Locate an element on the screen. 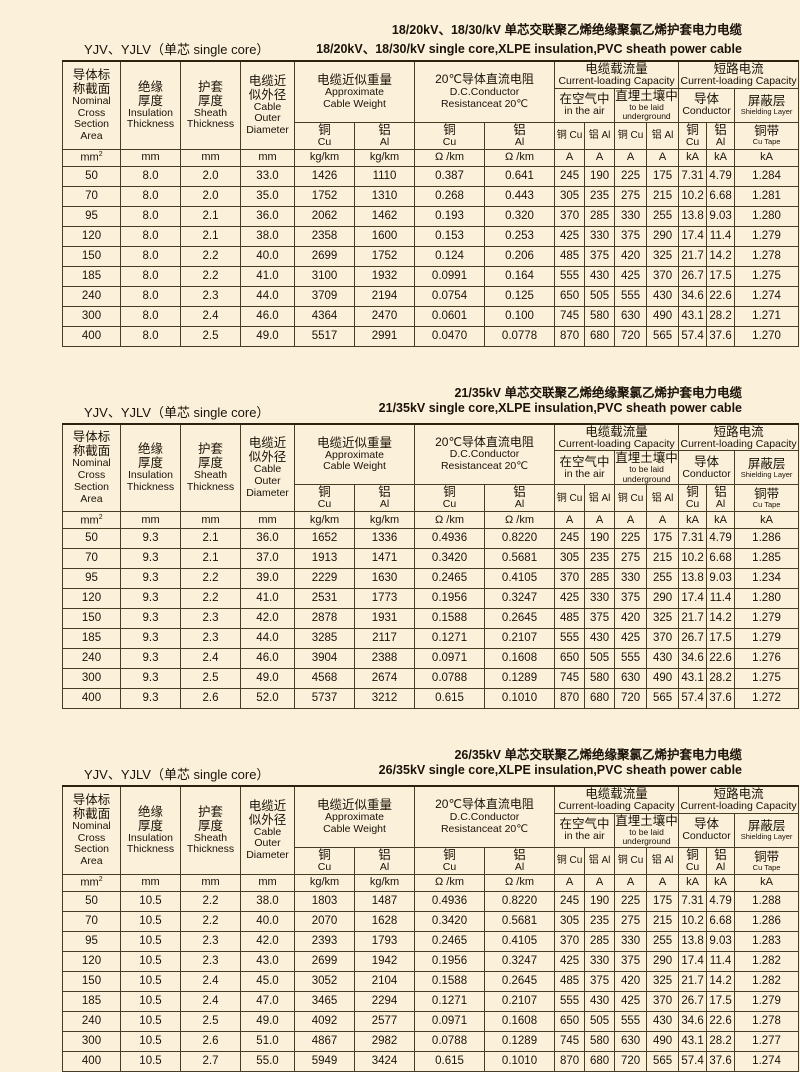  table-cell: 0.153 is located at coordinates (450, 236).